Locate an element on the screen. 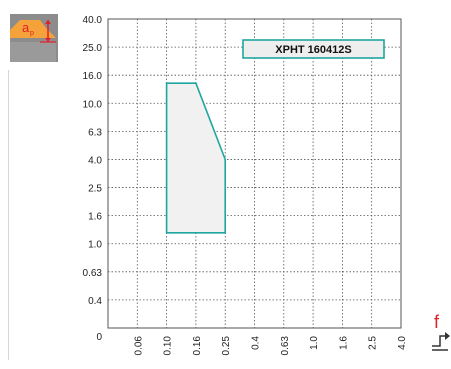  x-tick-label: 1.6 is located at coordinates (343, 343).